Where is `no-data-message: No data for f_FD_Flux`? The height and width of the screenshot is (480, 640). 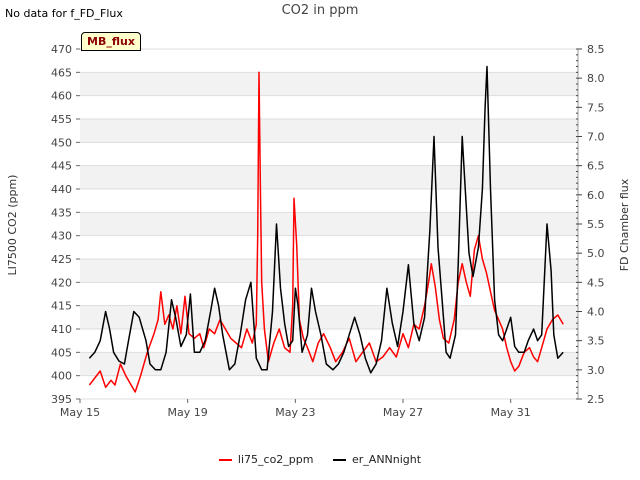 no-data-message: No data for f_FD_Flux is located at coordinates (64, 13).